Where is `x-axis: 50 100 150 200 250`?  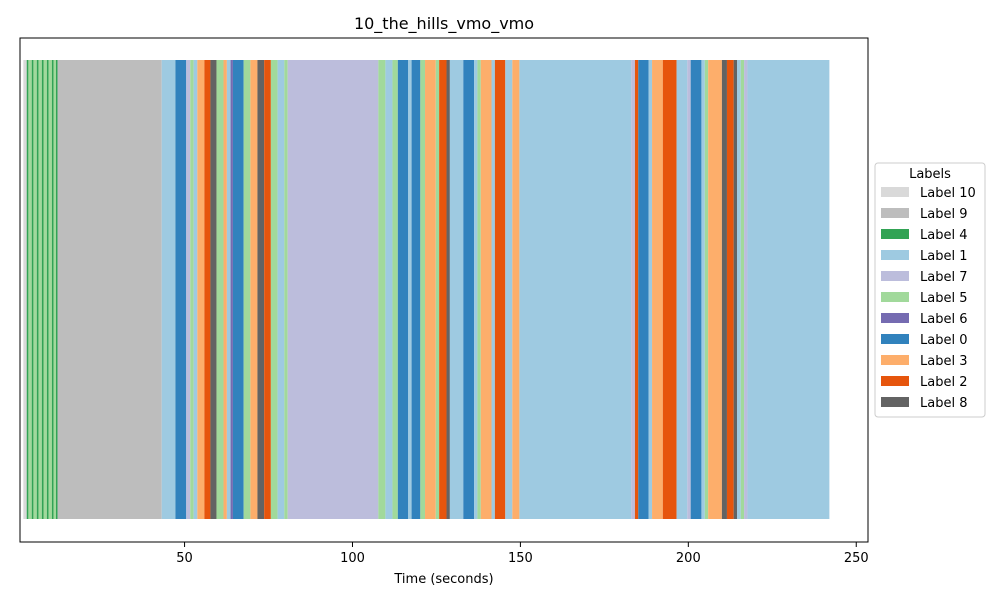 x-axis: 50 100 150 200 250 is located at coordinates (522, 554).